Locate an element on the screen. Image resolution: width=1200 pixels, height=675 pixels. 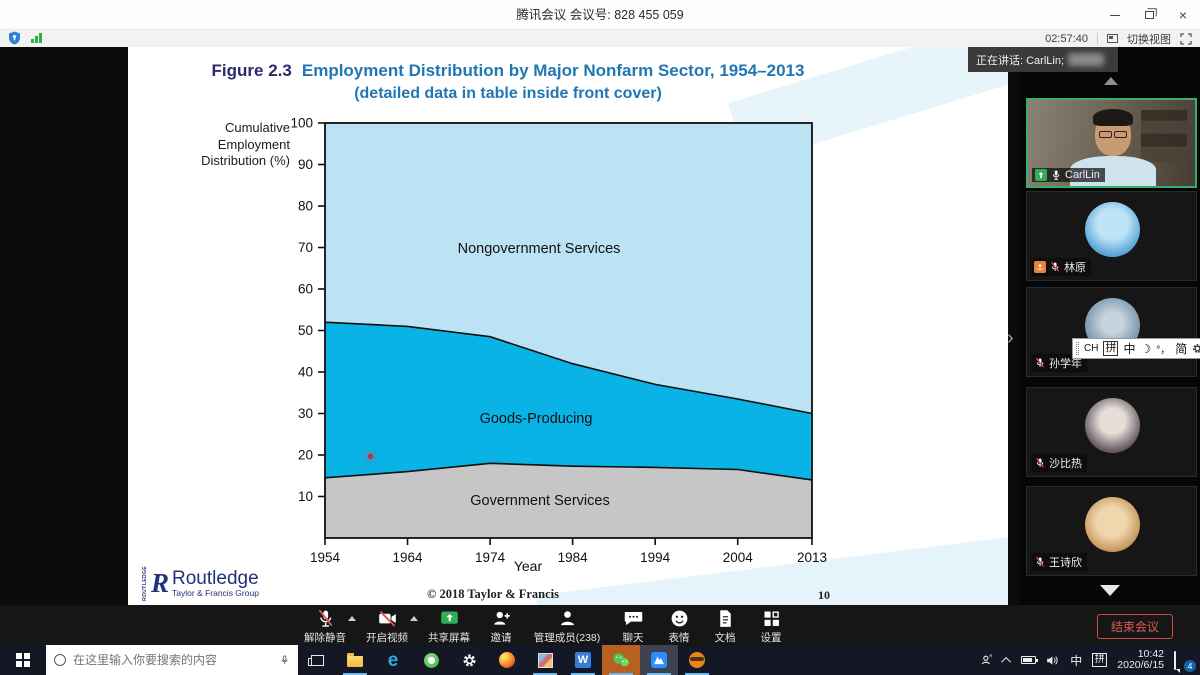
restore-icon is located at coordinates (1149, 15).